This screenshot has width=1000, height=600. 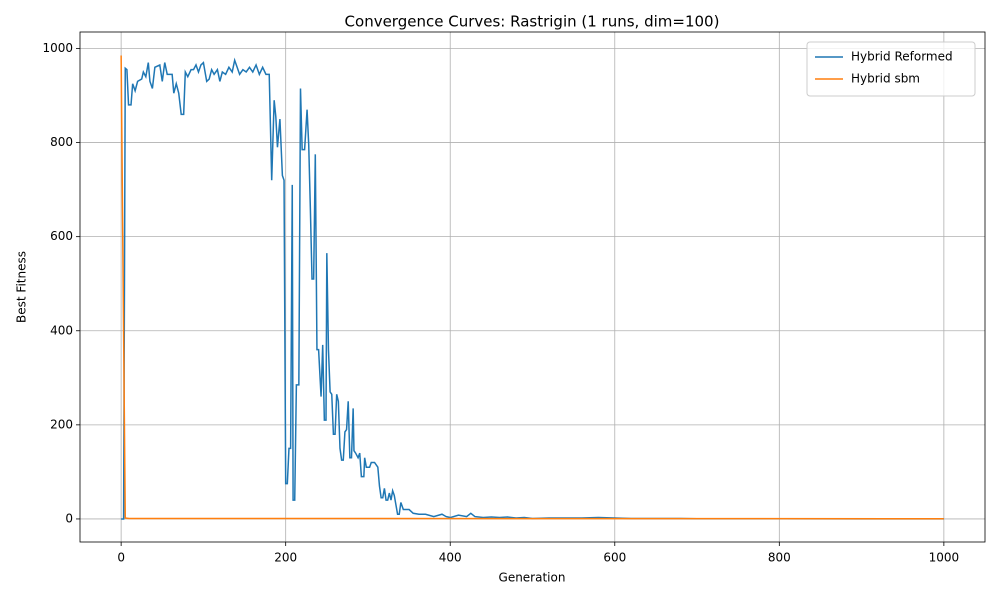 What do you see at coordinates (61, 142) in the screenshot?
I see `y-tick-label: 800` at bounding box center [61, 142].